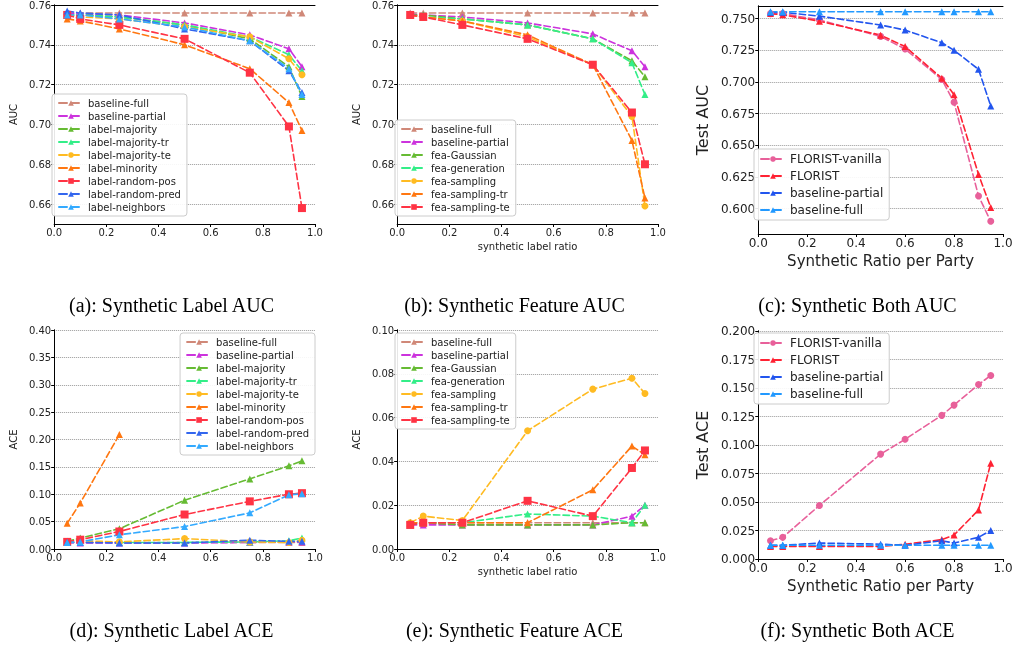 The height and width of the screenshot is (649, 1029). Describe the element at coordinates (738, 177) in the screenshot. I see `y-tick-label: 0.625` at that location.